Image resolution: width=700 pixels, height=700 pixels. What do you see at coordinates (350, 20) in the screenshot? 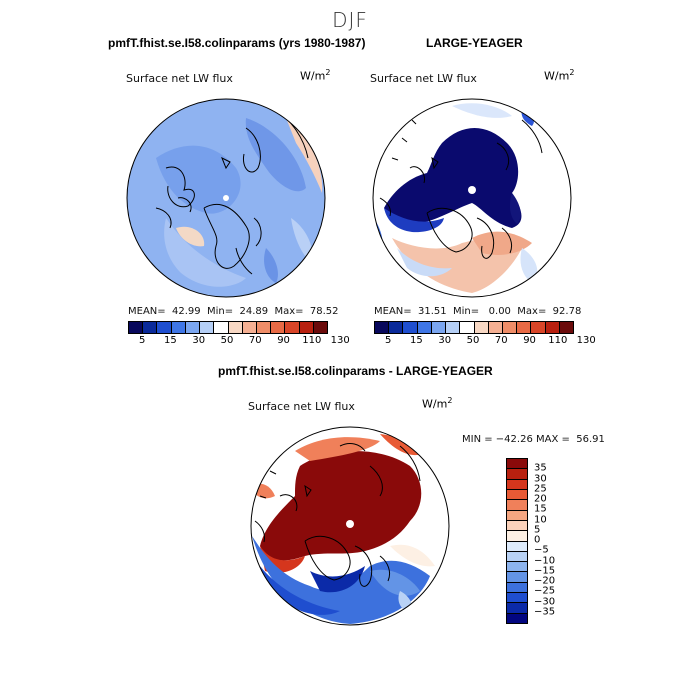
I see `figure-suptitle: DJF` at bounding box center [350, 20].